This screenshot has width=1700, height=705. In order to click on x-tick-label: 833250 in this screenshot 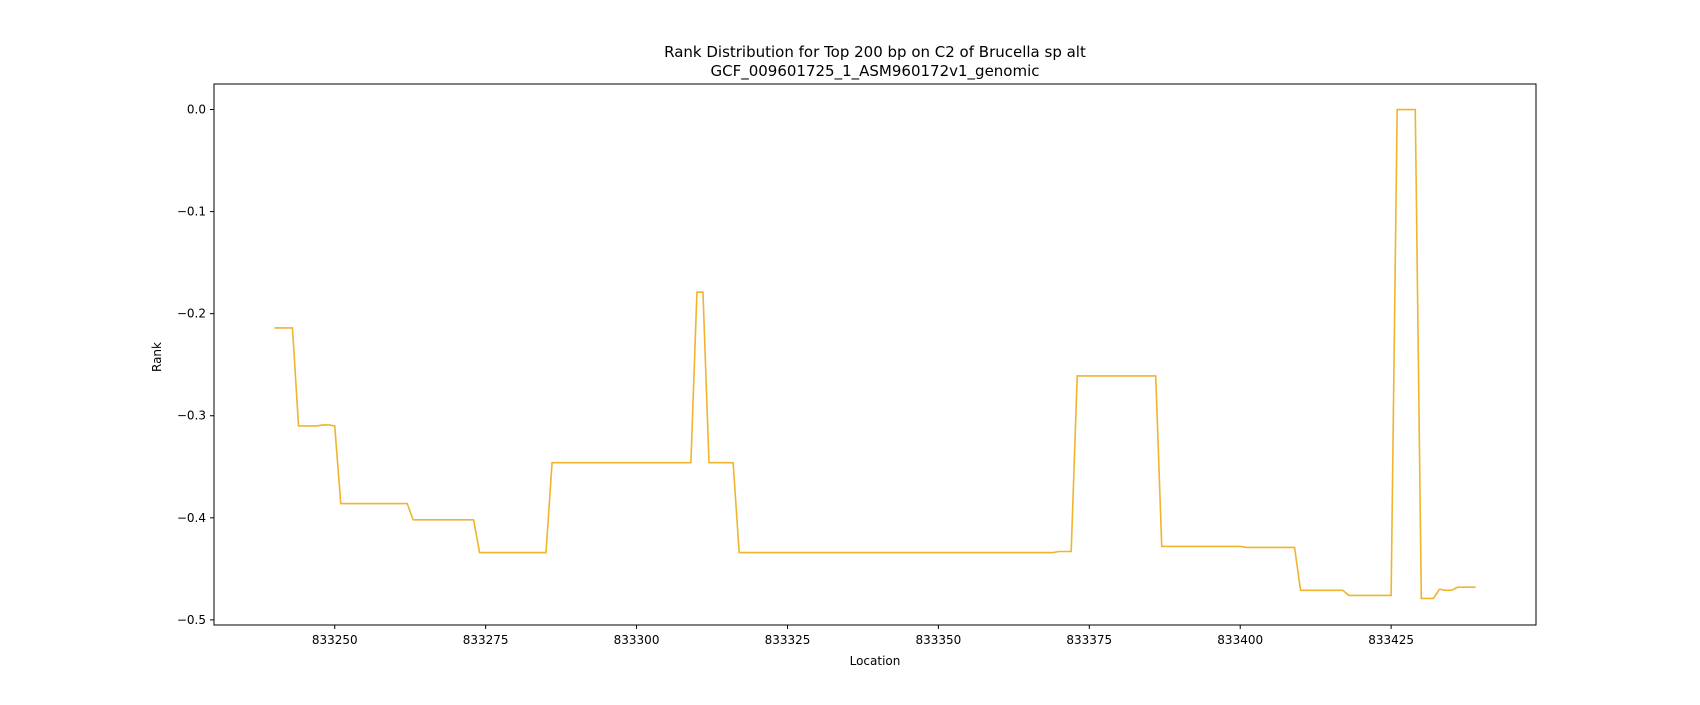, I will do `click(335, 640)`.